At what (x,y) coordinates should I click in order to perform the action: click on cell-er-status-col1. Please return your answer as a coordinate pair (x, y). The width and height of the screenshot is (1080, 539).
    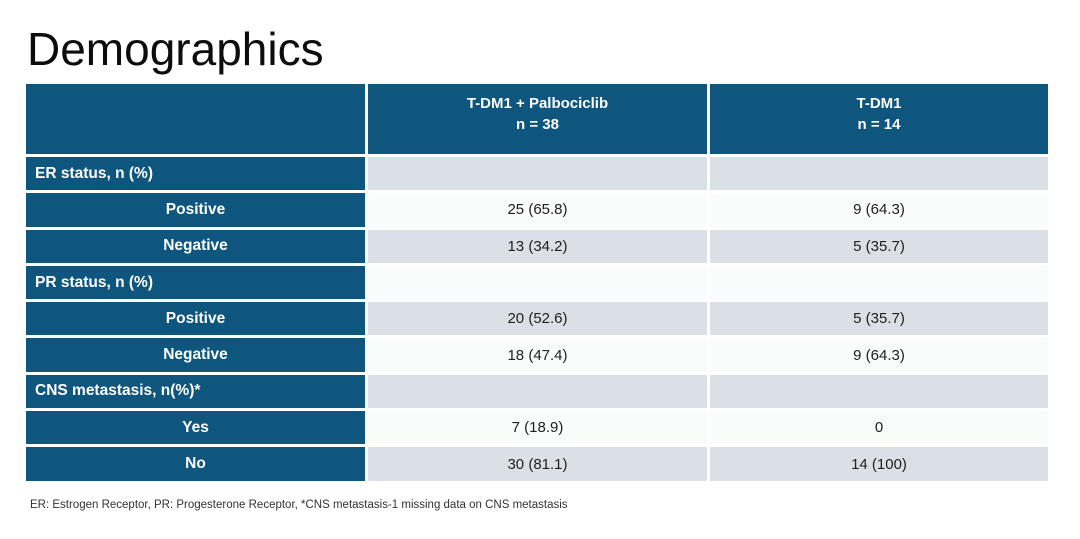
    Looking at the image, I should click on (537, 174).